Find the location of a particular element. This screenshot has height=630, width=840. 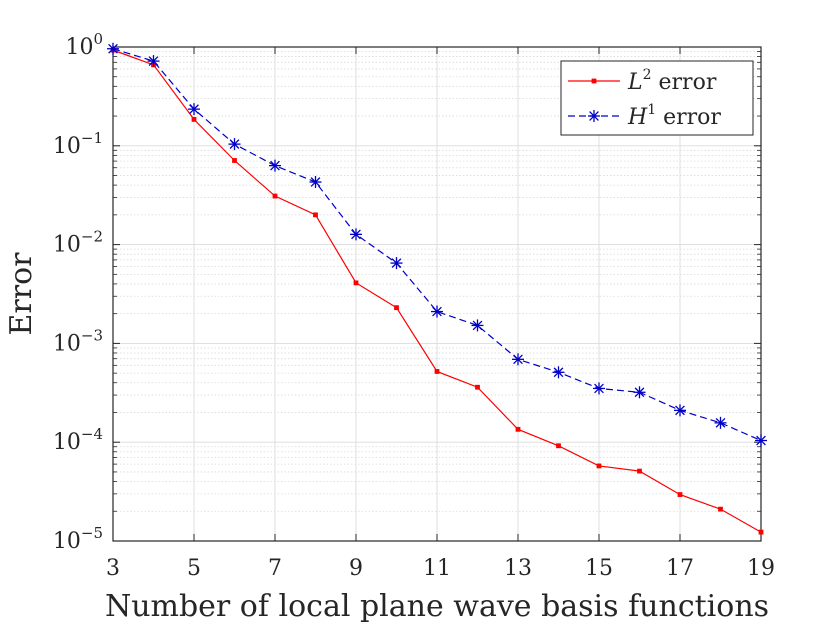

x-tick-labels: 3 5 7 9 11 13 15 17 19 is located at coordinates (440, 568).